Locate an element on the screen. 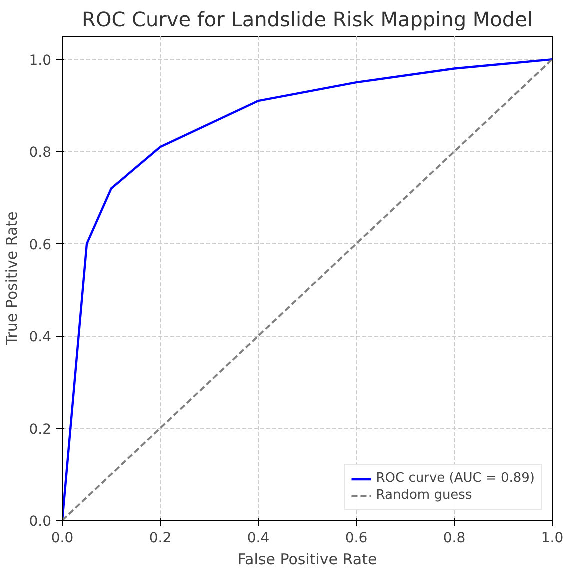  x-tick-label: 1.0 is located at coordinates (552, 538).